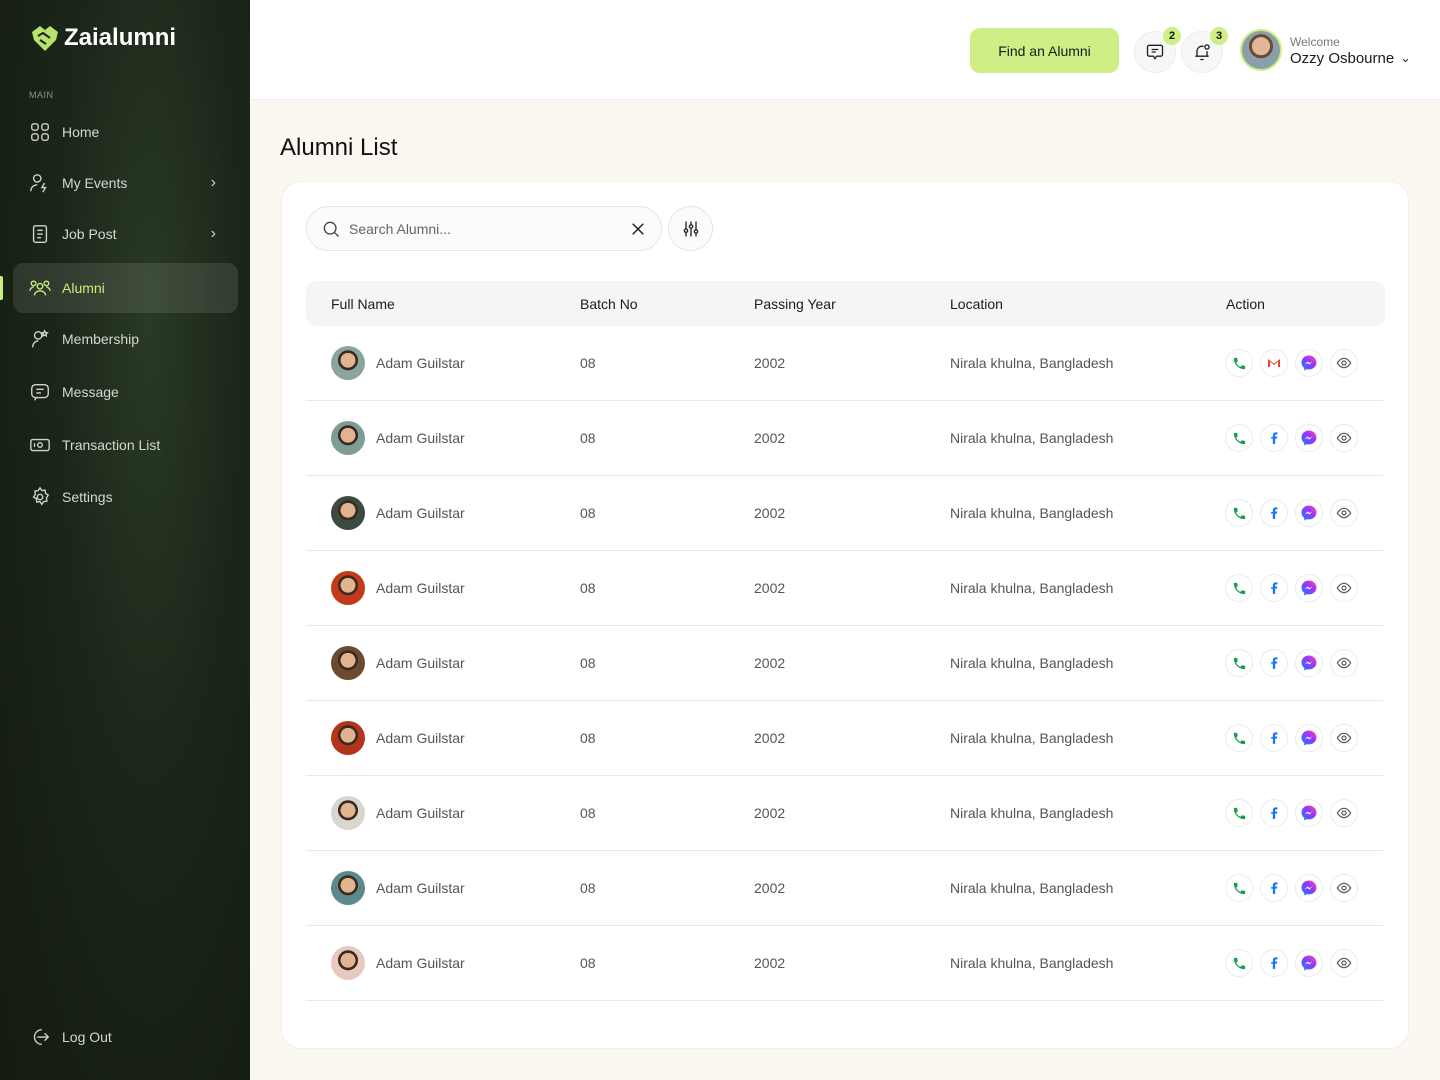 This screenshot has width=1440, height=1080. I want to click on notifications-badge: 3, so click(1219, 36).